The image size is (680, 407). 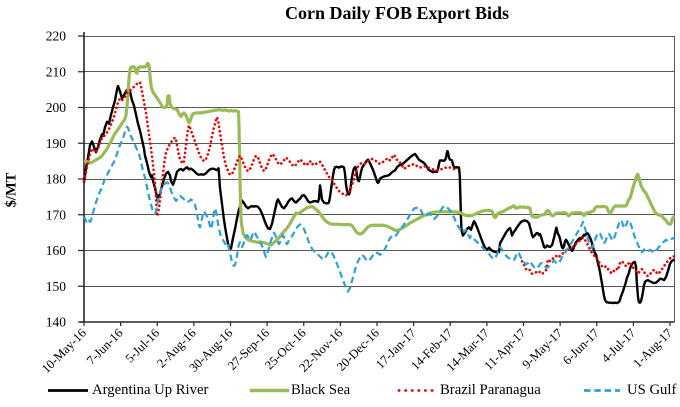 What do you see at coordinates (651, 390) in the screenshot?
I see `svg-text: US Gulf` at bounding box center [651, 390].